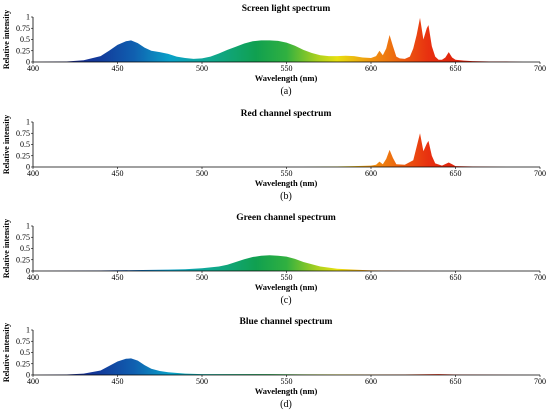 This screenshot has width=550, height=412. What do you see at coordinates (286, 404) in the screenshot?
I see `panel-caption: (d)` at bounding box center [286, 404].